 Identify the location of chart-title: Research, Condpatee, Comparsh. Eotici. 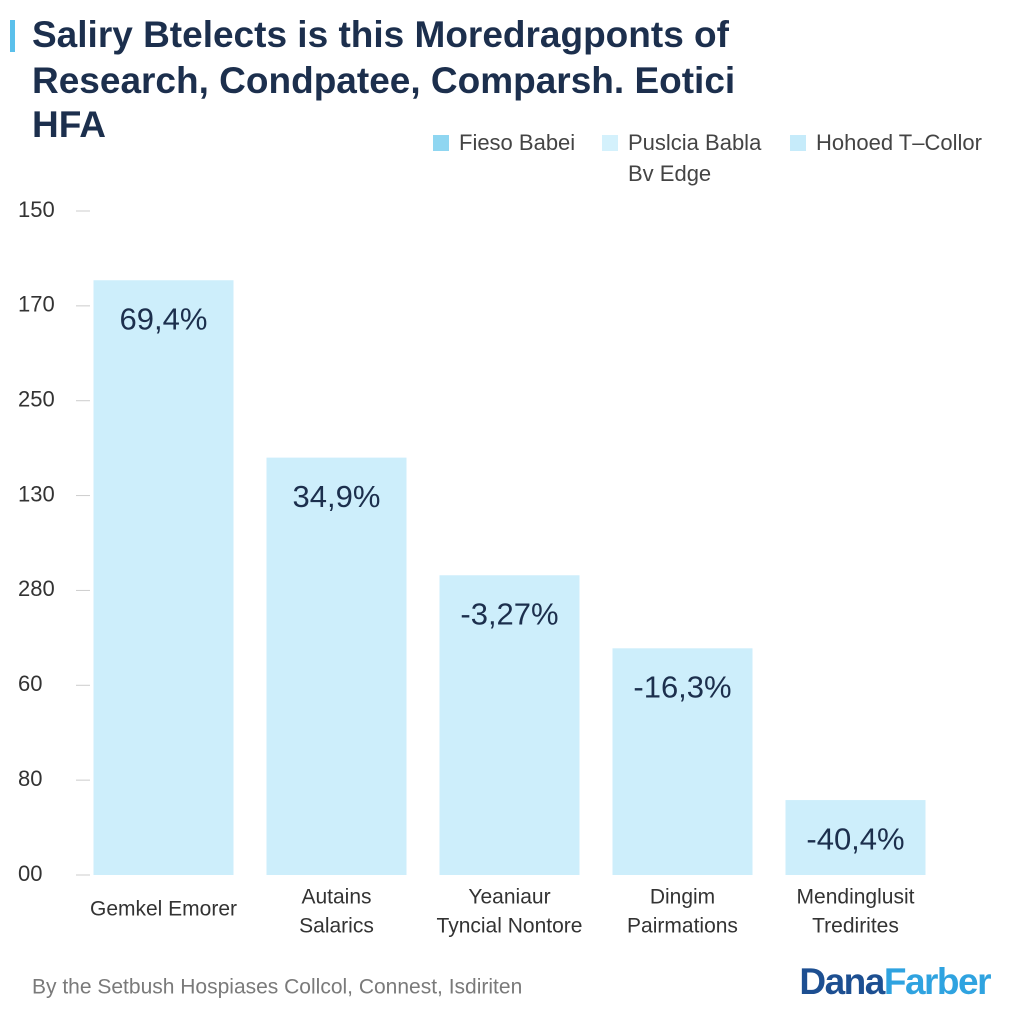
(383, 80).